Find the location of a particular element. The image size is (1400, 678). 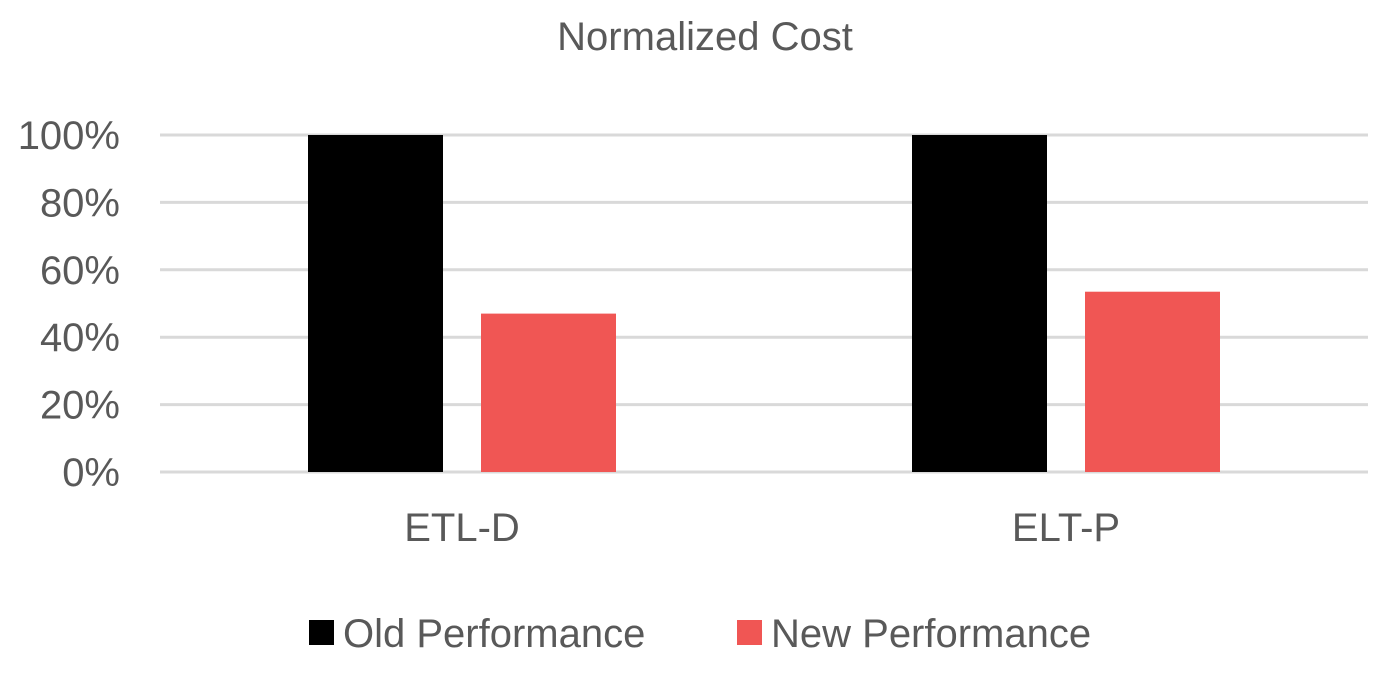

y-tick-label: 20% is located at coordinates (80, 406).